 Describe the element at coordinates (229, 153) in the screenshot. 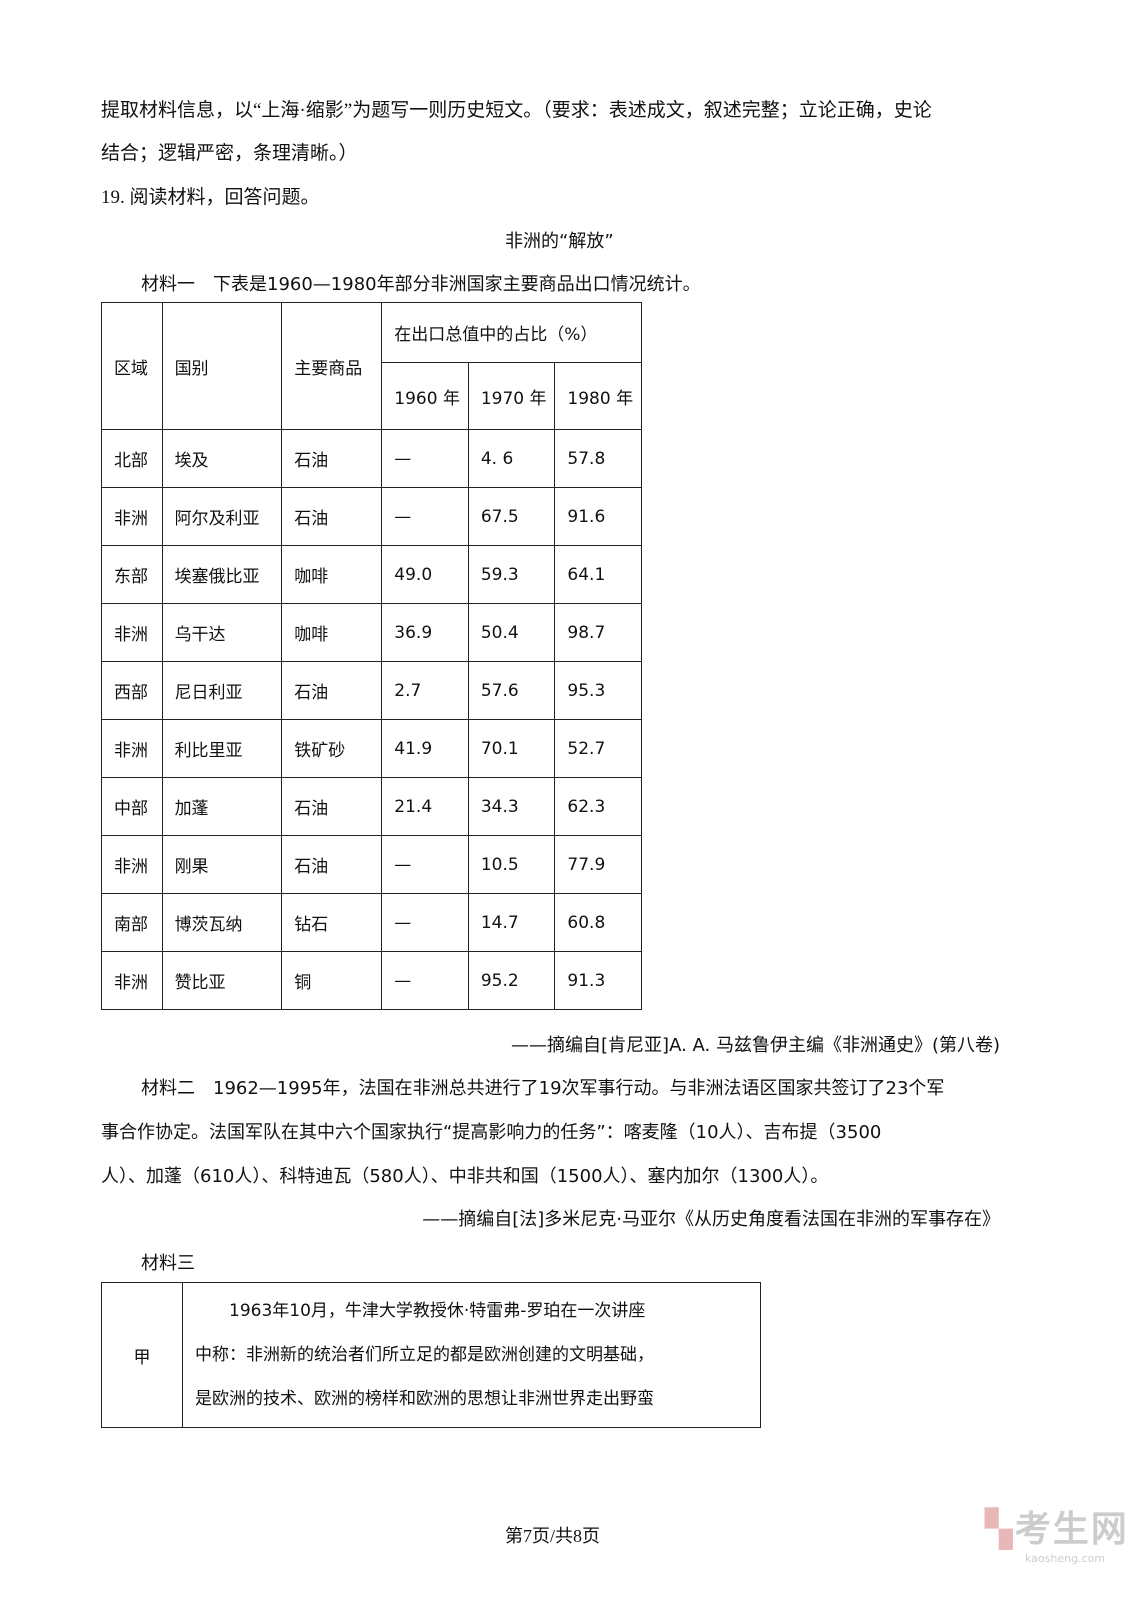

I see `intro-line-2: 结合；逻辑严密，条理清晰。）` at that location.